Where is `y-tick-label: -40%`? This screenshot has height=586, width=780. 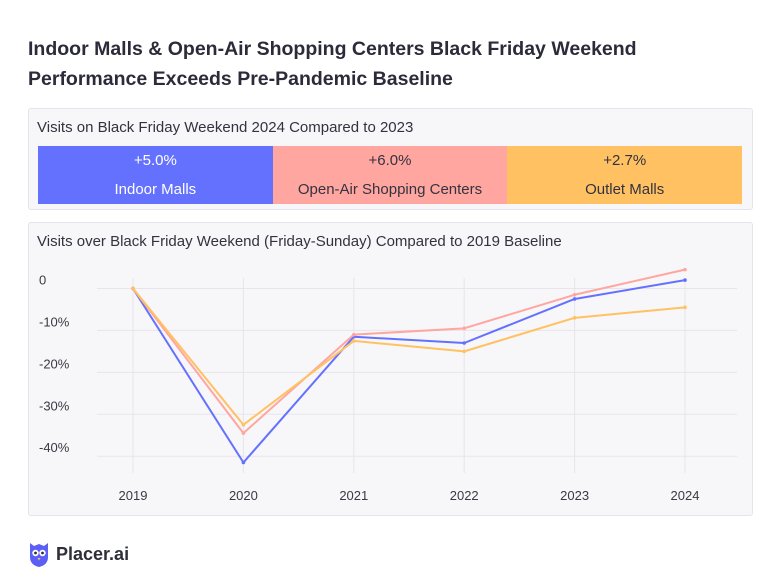
y-tick-label: -40% is located at coordinates (54, 447).